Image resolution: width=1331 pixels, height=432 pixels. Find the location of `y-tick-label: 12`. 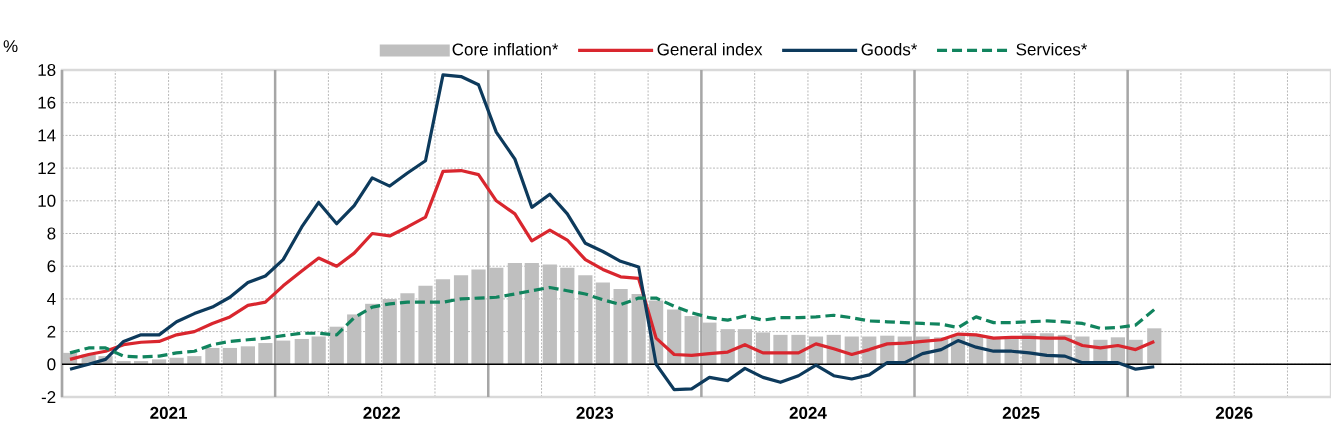

y-tick-label: 12 is located at coordinates (47, 168).